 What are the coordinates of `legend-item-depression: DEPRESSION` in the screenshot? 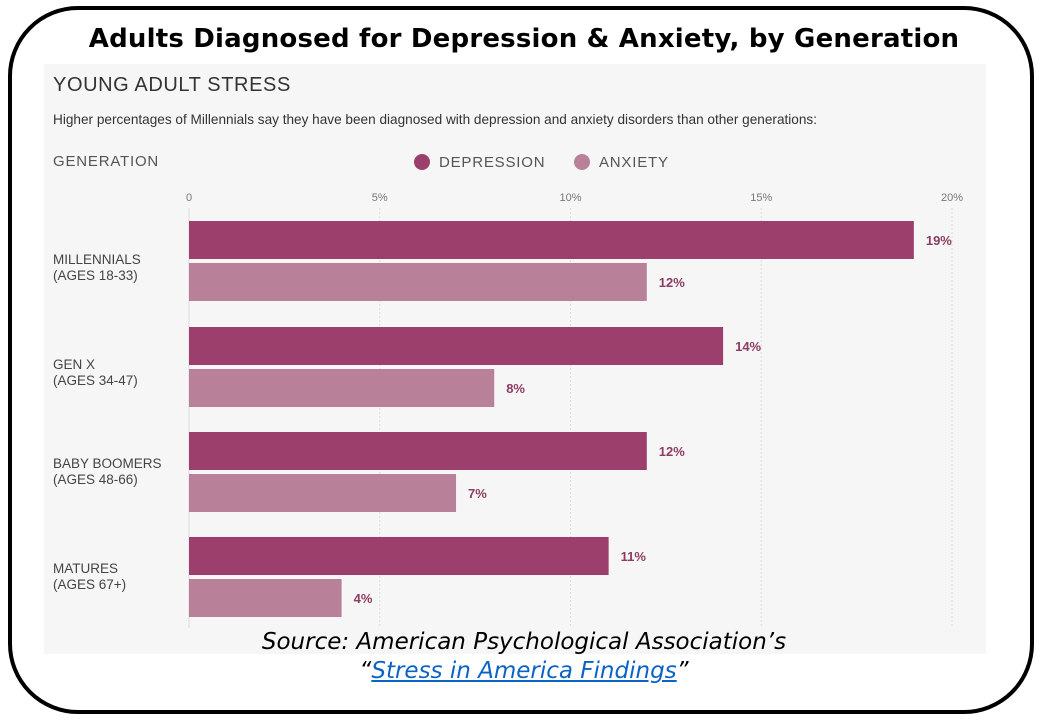 It's located at (479, 162).